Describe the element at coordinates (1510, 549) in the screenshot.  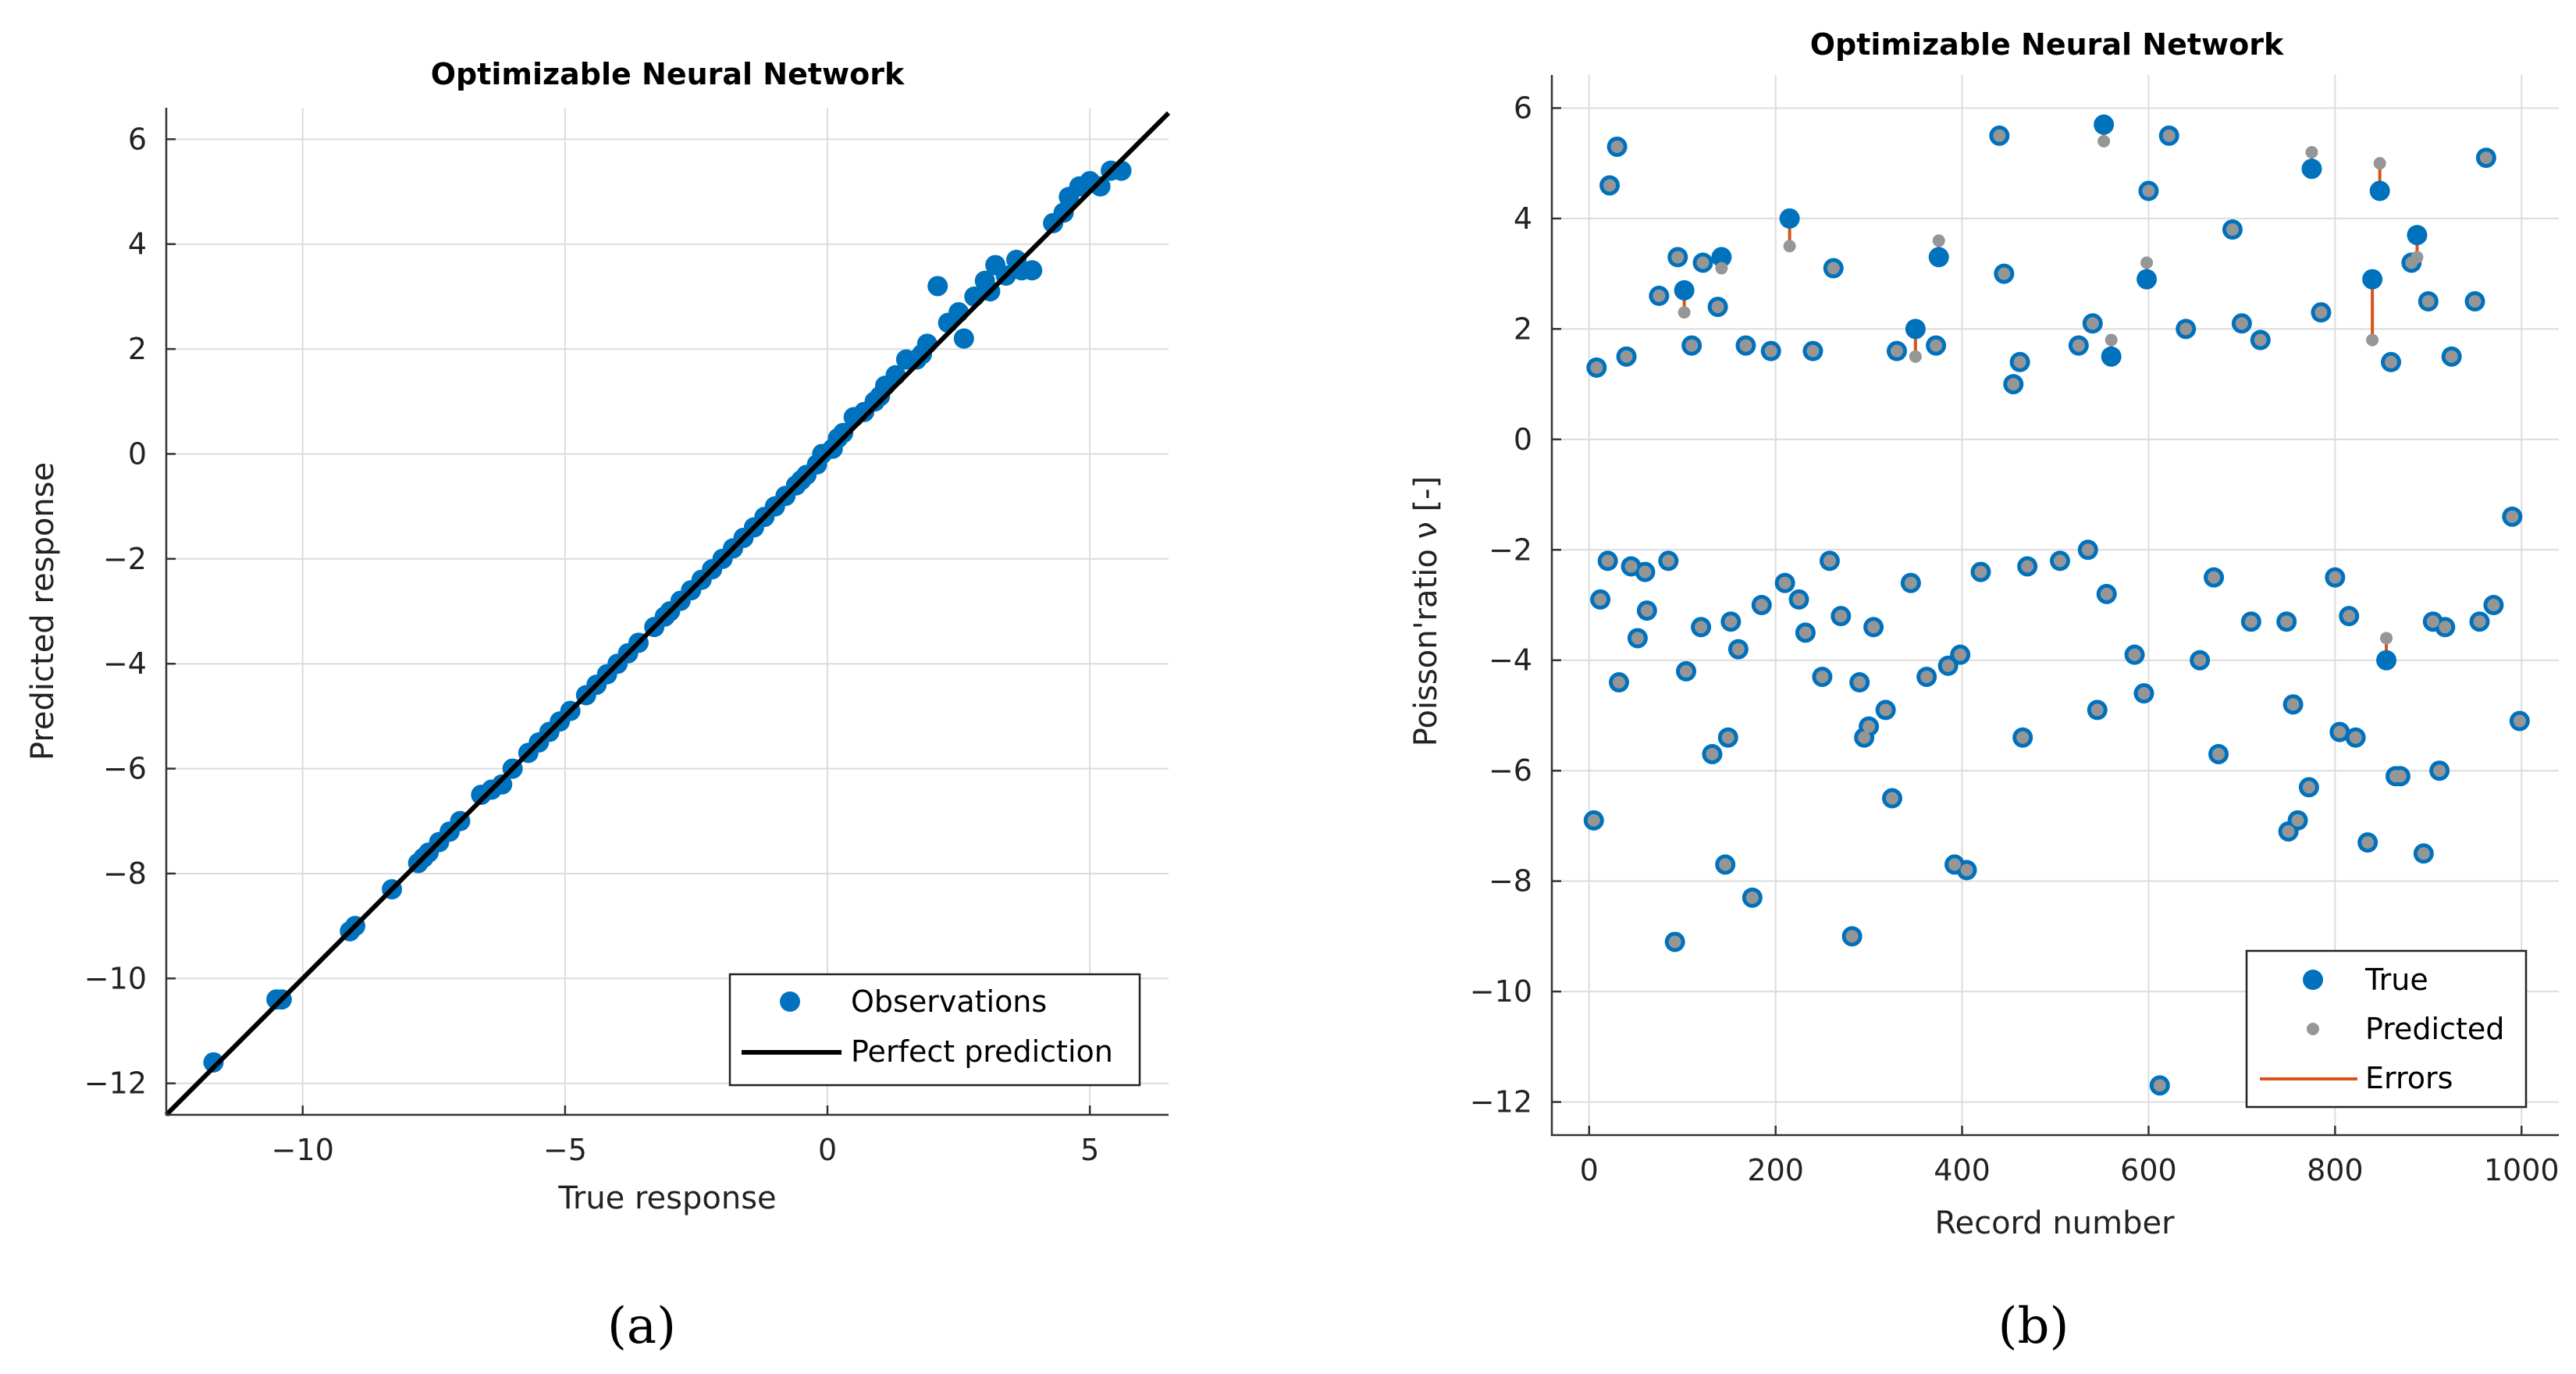
I see `y-tick-label: −2` at that location.